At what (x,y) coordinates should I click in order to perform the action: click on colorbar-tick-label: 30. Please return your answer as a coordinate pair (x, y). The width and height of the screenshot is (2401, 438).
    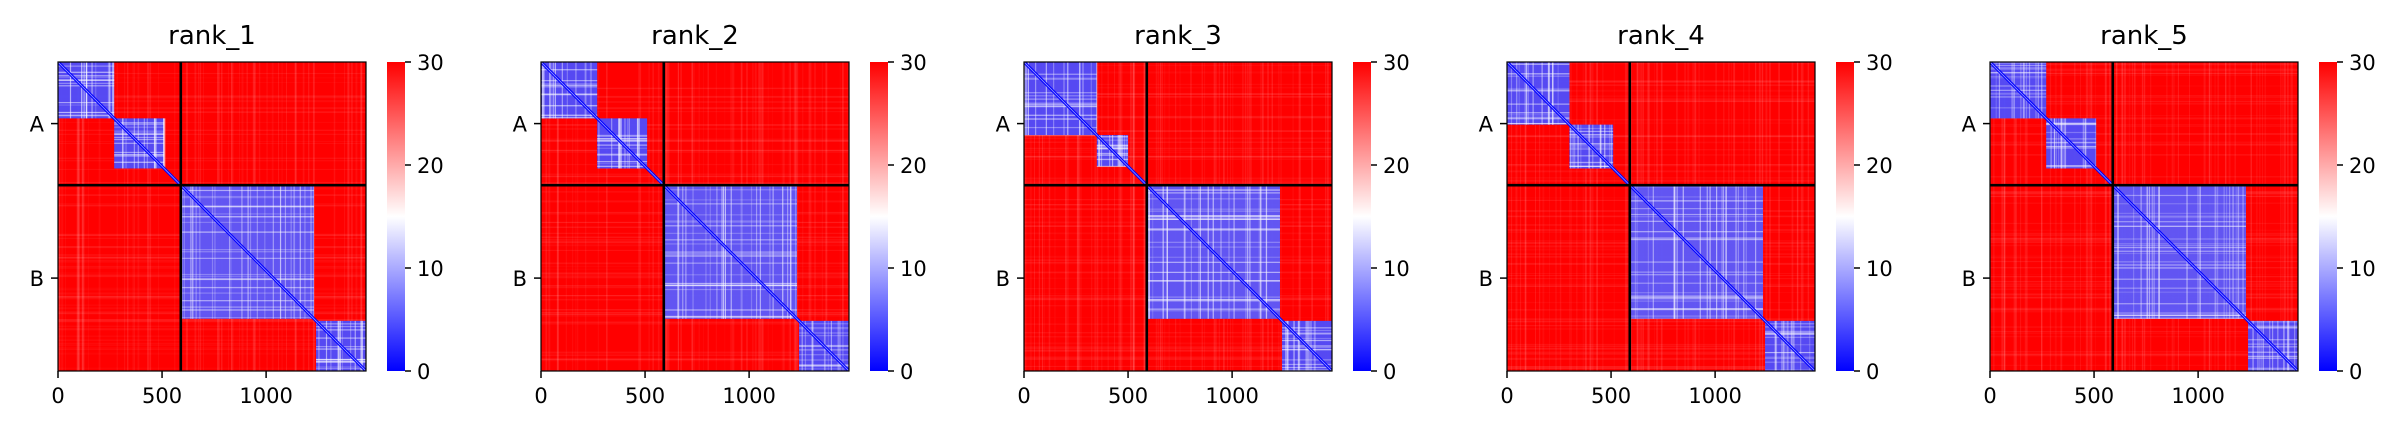
    Looking at the image, I should click on (2362, 63).